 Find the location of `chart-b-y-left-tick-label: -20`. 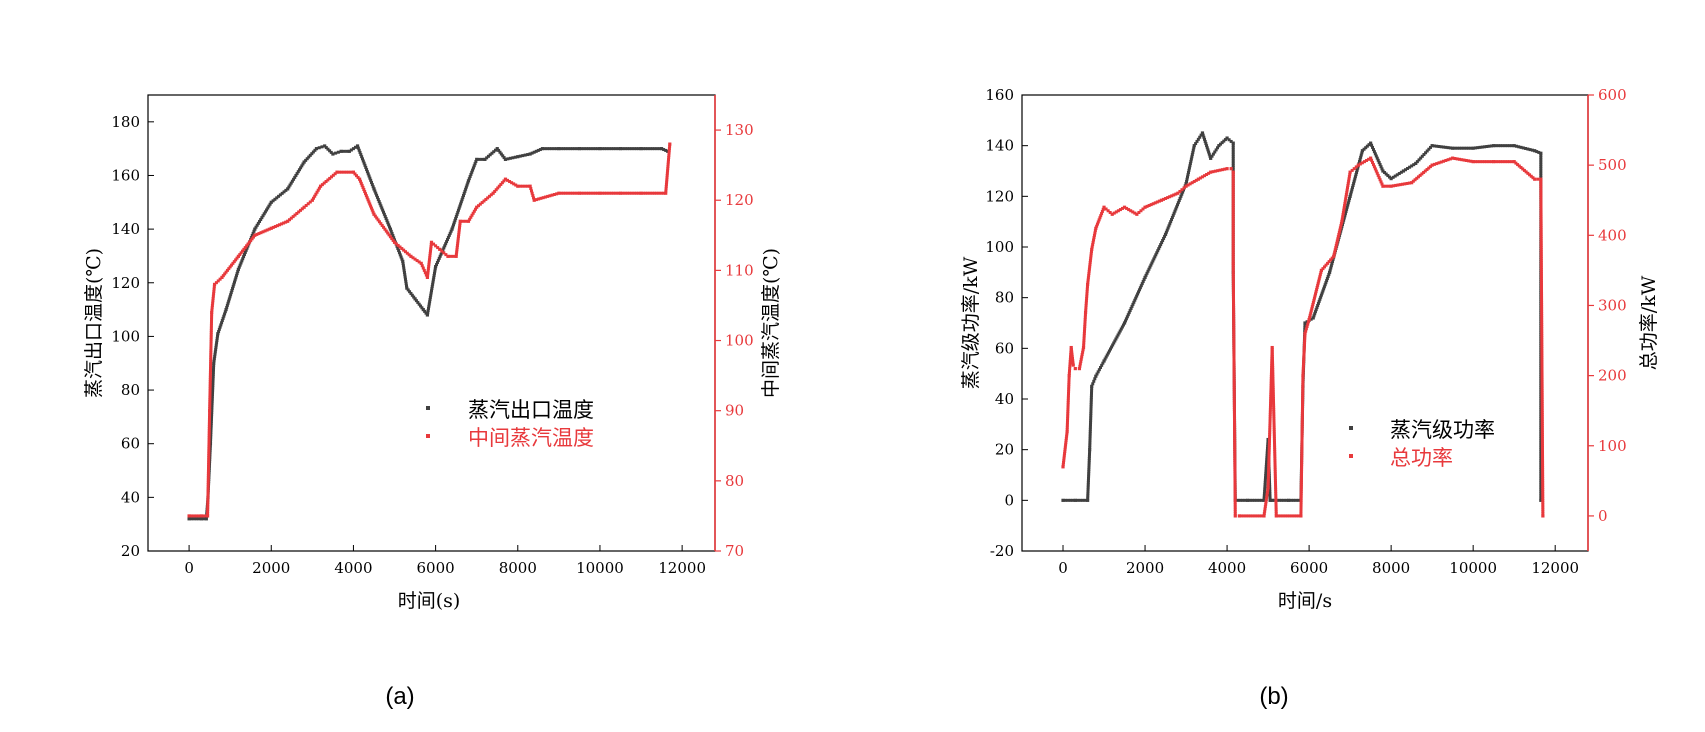

chart-b-y-left-tick-label: -20 is located at coordinates (1002, 551).